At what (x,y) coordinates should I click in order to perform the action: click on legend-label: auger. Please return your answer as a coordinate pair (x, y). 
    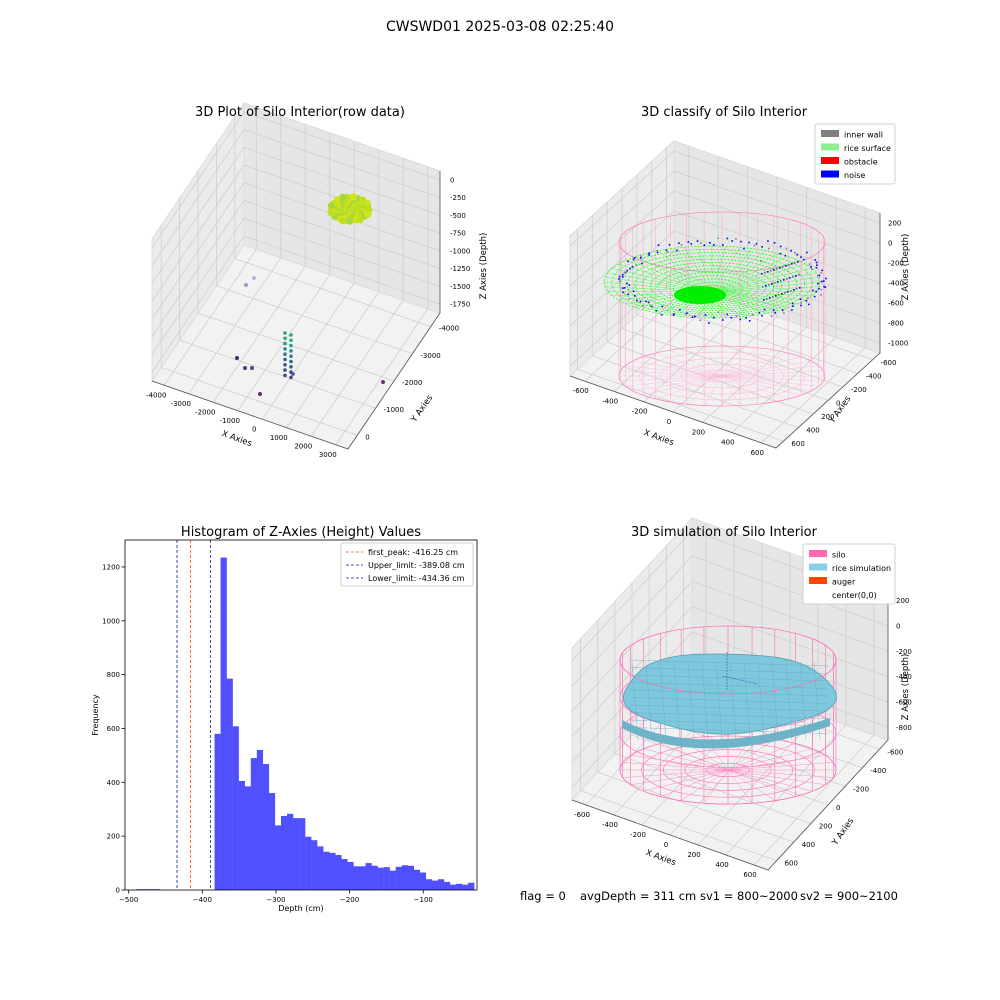
    Looking at the image, I should click on (844, 582).